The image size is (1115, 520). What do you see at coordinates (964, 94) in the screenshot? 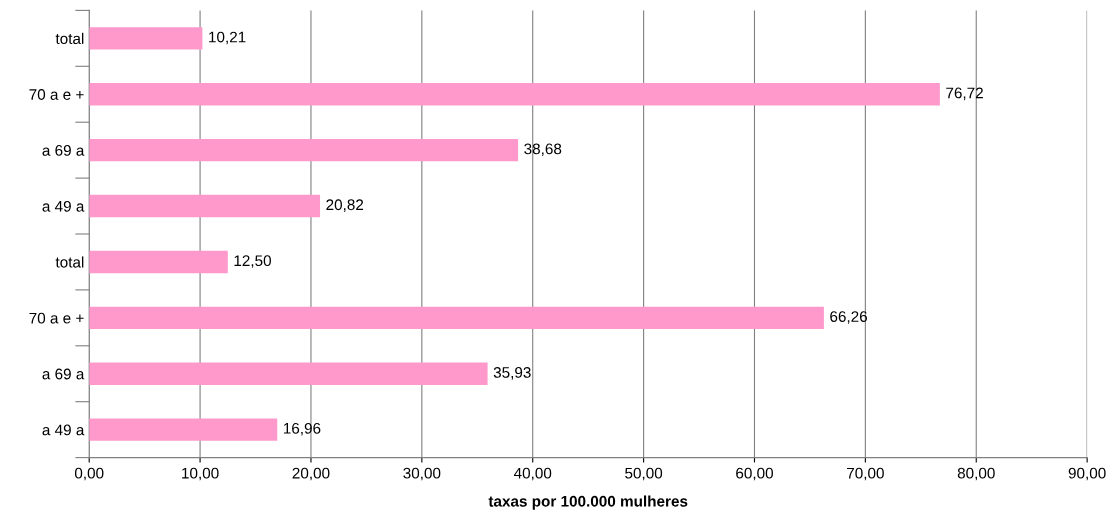
I see `data-label: 76,72` at bounding box center [964, 94].